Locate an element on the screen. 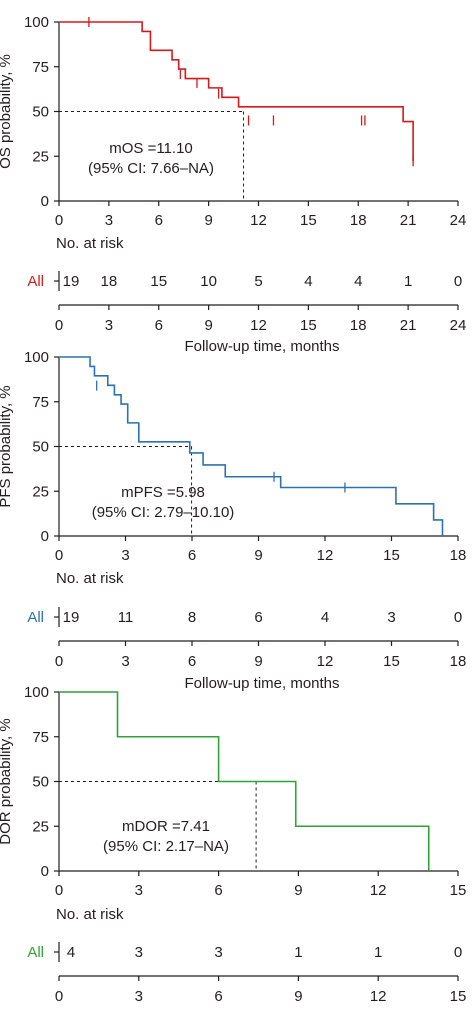 This screenshot has height=1014, width=474. km-curve-pfs is located at coordinates (251, 446).